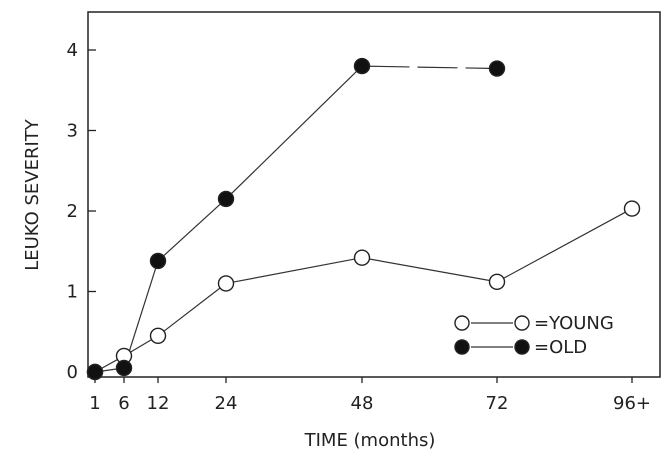 The image size is (669, 455). What do you see at coordinates (72, 211) in the screenshot?
I see `y-tick-label: 2` at bounding box center [72, 211].